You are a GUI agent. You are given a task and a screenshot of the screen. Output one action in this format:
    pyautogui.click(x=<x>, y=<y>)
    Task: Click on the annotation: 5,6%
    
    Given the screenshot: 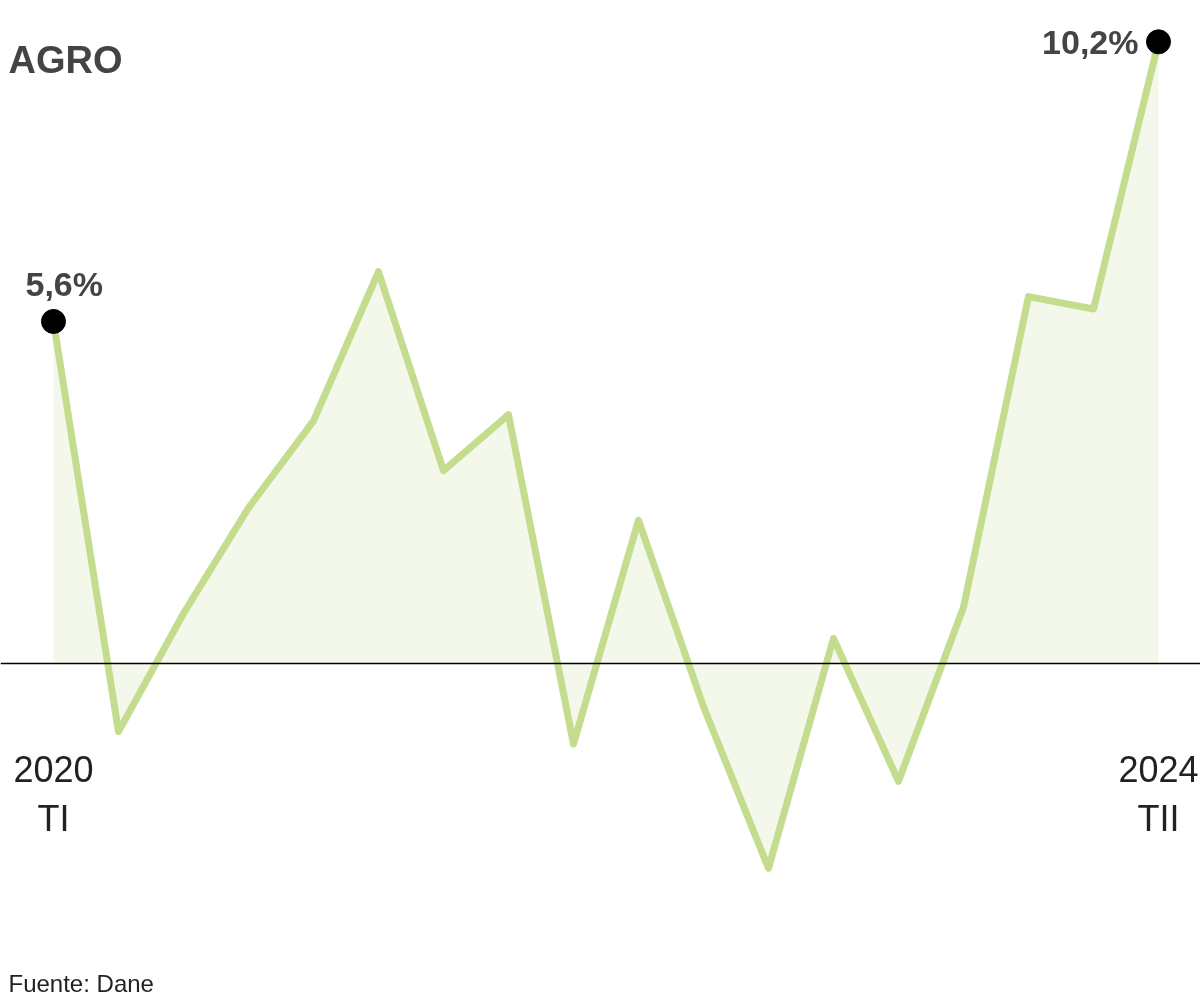 What is the action you would take?
    pyautogui.click(x=64, y=284)
    